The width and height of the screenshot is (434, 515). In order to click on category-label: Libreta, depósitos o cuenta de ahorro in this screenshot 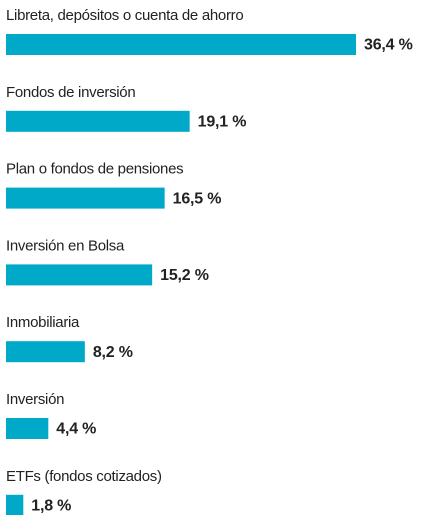, I will do `click(124, 15)`.